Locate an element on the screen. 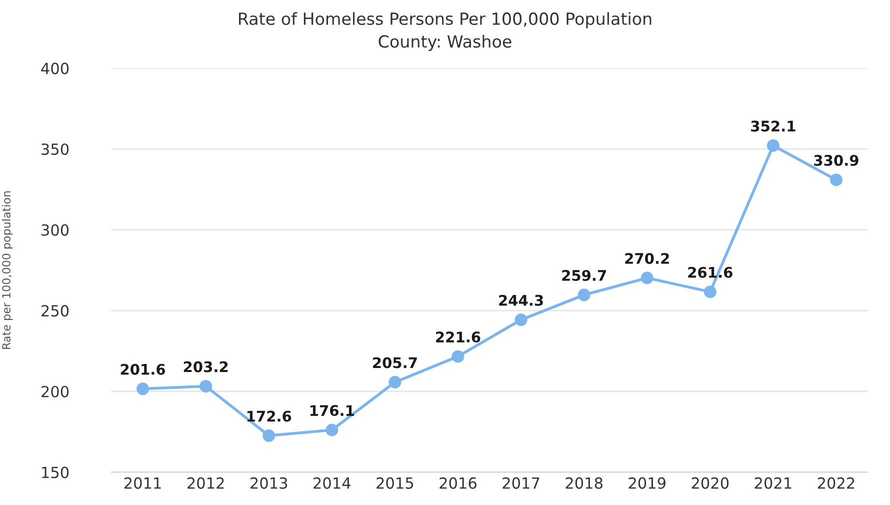 The image size is (890, 505). y-tick-label: 250 is located at coordinates (55, 311).